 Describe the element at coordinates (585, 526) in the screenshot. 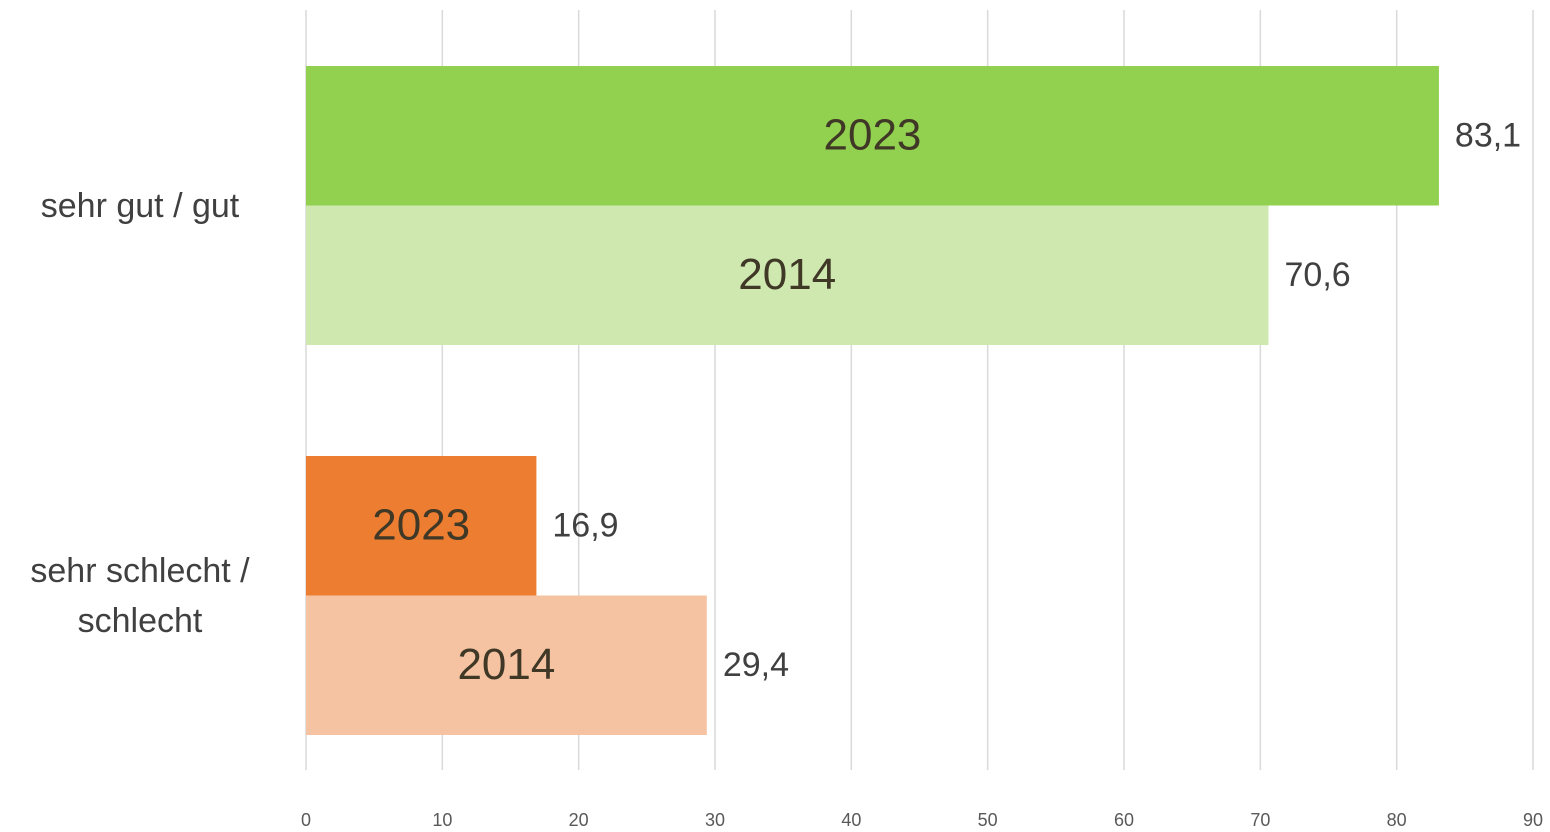

I see `value-label: 16,9` at that location.